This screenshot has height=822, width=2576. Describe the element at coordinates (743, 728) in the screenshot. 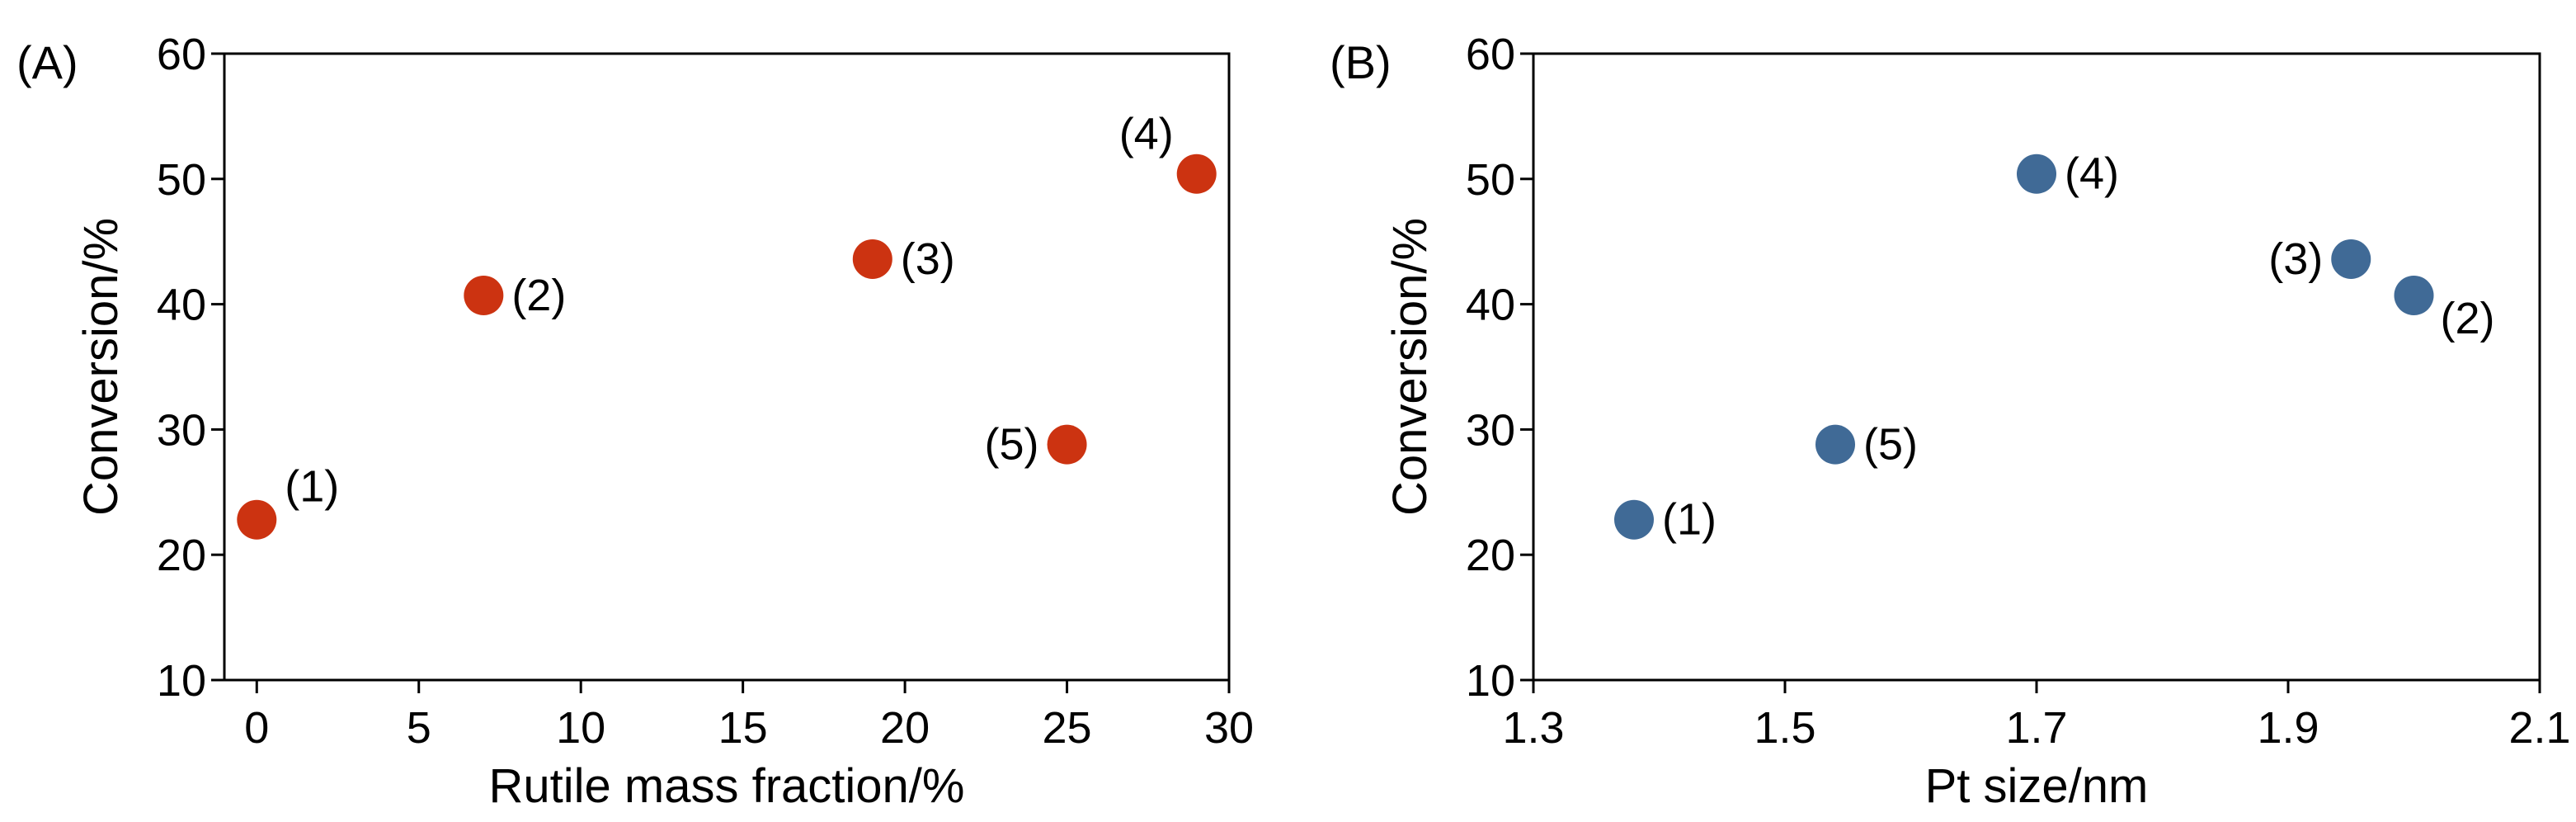

I see `x-tick-label: 15` at that location.